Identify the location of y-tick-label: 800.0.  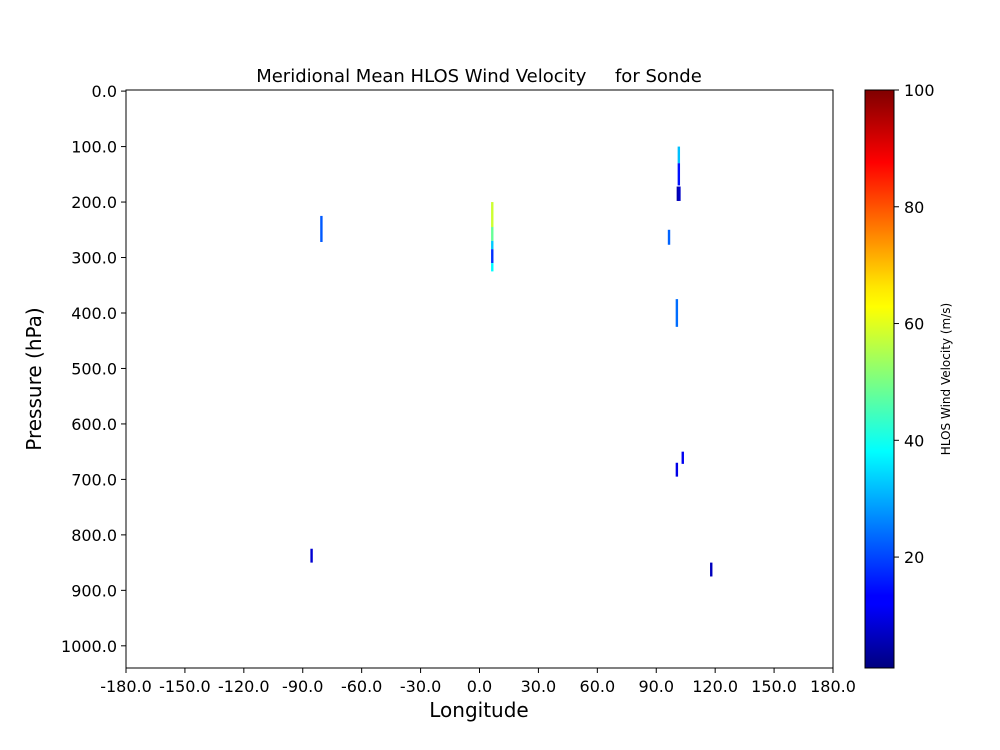
(94, 535).